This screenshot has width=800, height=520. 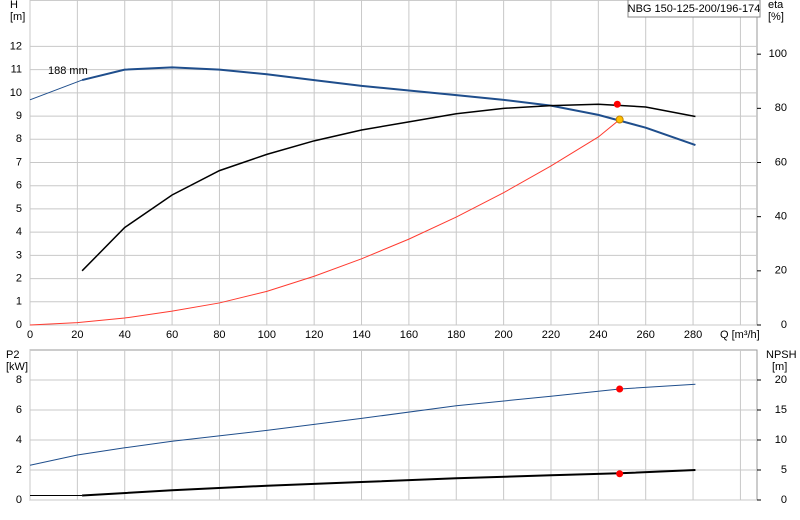 I want to click on y-label: H, so click(x=14, y=5).